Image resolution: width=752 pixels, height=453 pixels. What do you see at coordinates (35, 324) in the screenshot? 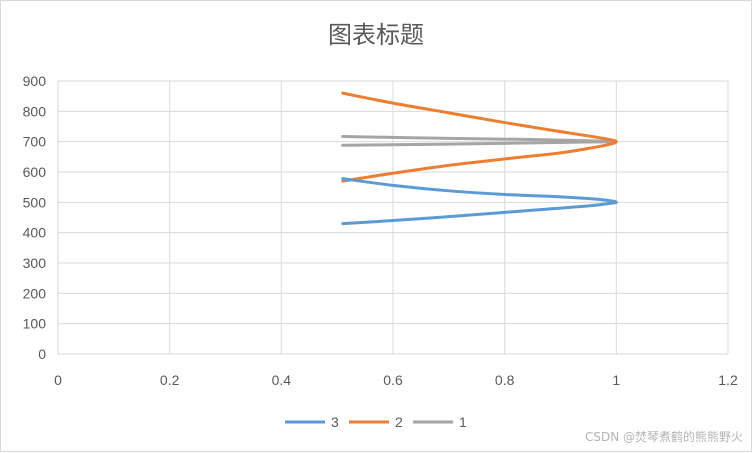
I see `y-tick-label-100: 100` at bounding box center [35, 324].